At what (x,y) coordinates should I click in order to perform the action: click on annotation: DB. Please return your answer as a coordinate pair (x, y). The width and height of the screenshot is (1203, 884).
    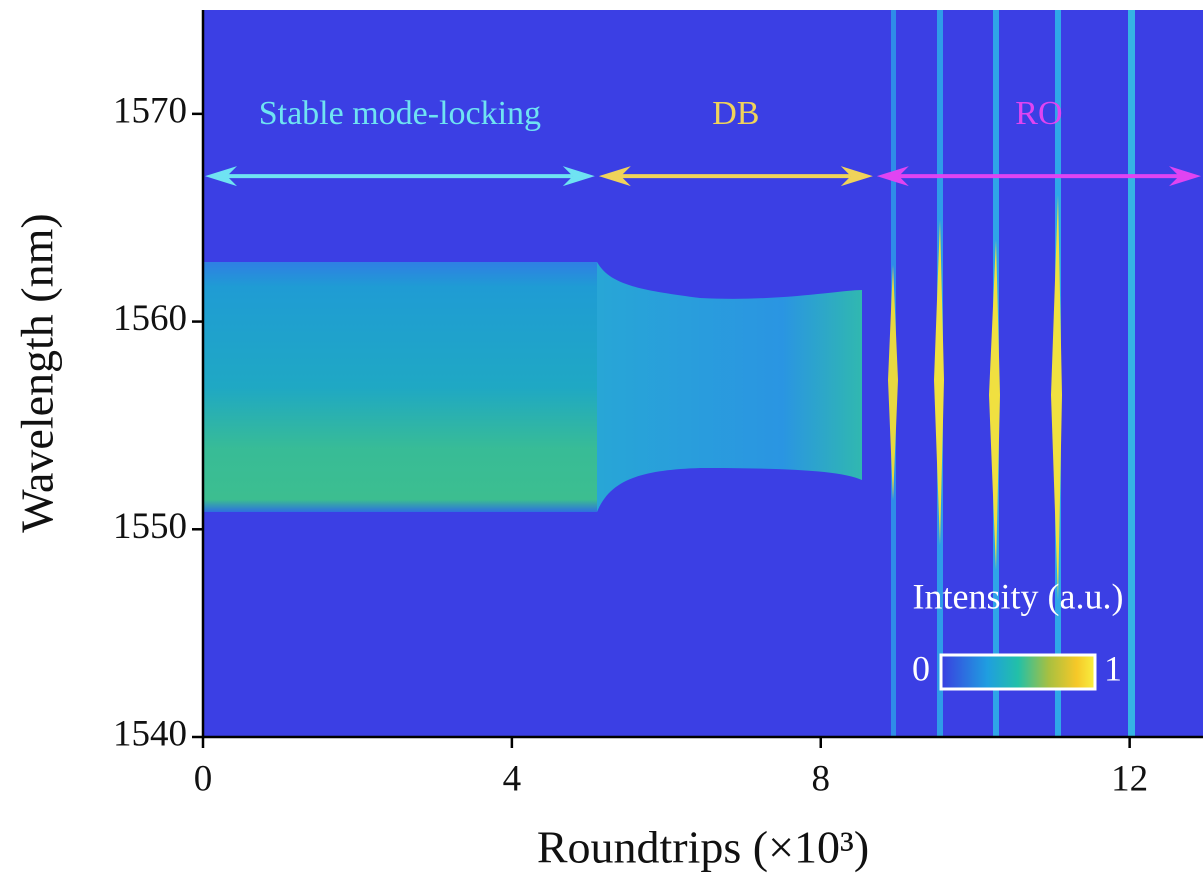
    Looking at the image, I should click on (735, 113).